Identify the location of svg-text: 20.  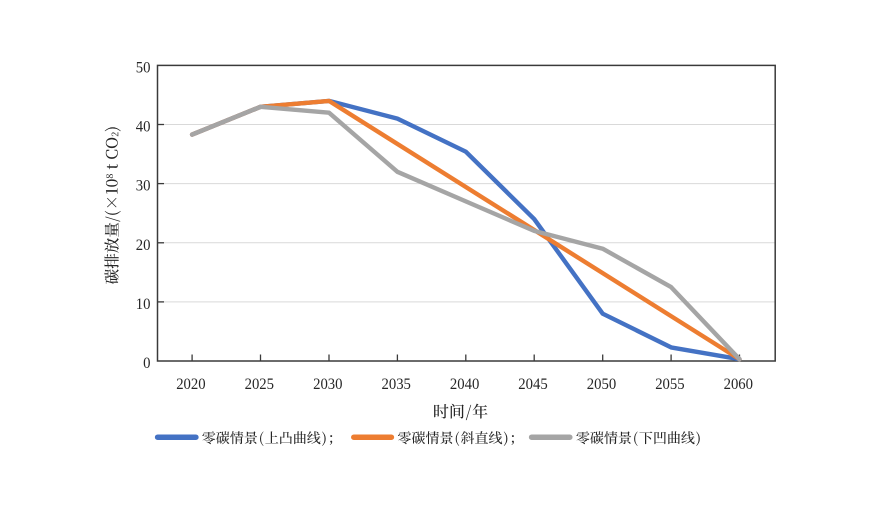
(143, 245).